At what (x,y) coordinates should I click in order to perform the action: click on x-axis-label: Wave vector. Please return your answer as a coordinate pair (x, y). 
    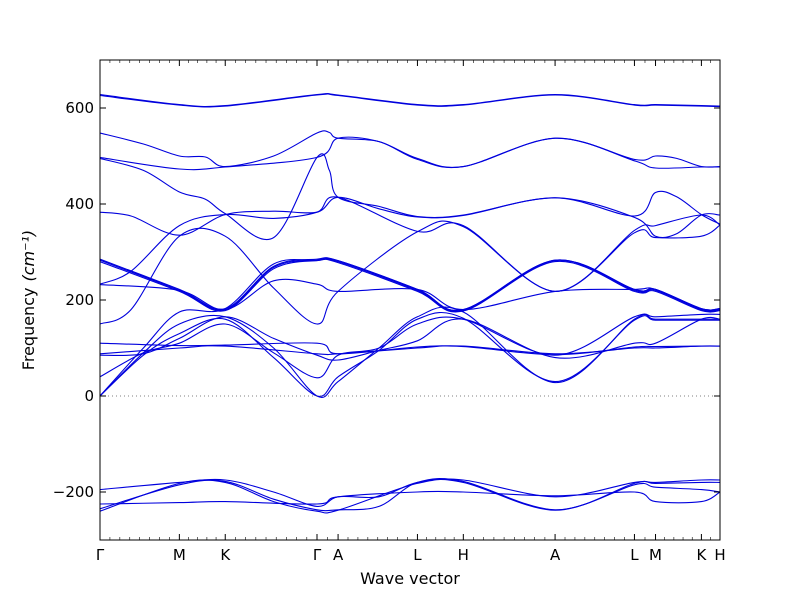
    Looking at the image, I should click on (410, 578).